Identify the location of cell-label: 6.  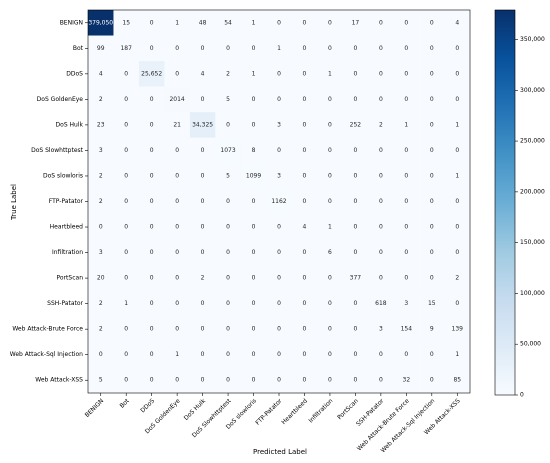
(330, 252).